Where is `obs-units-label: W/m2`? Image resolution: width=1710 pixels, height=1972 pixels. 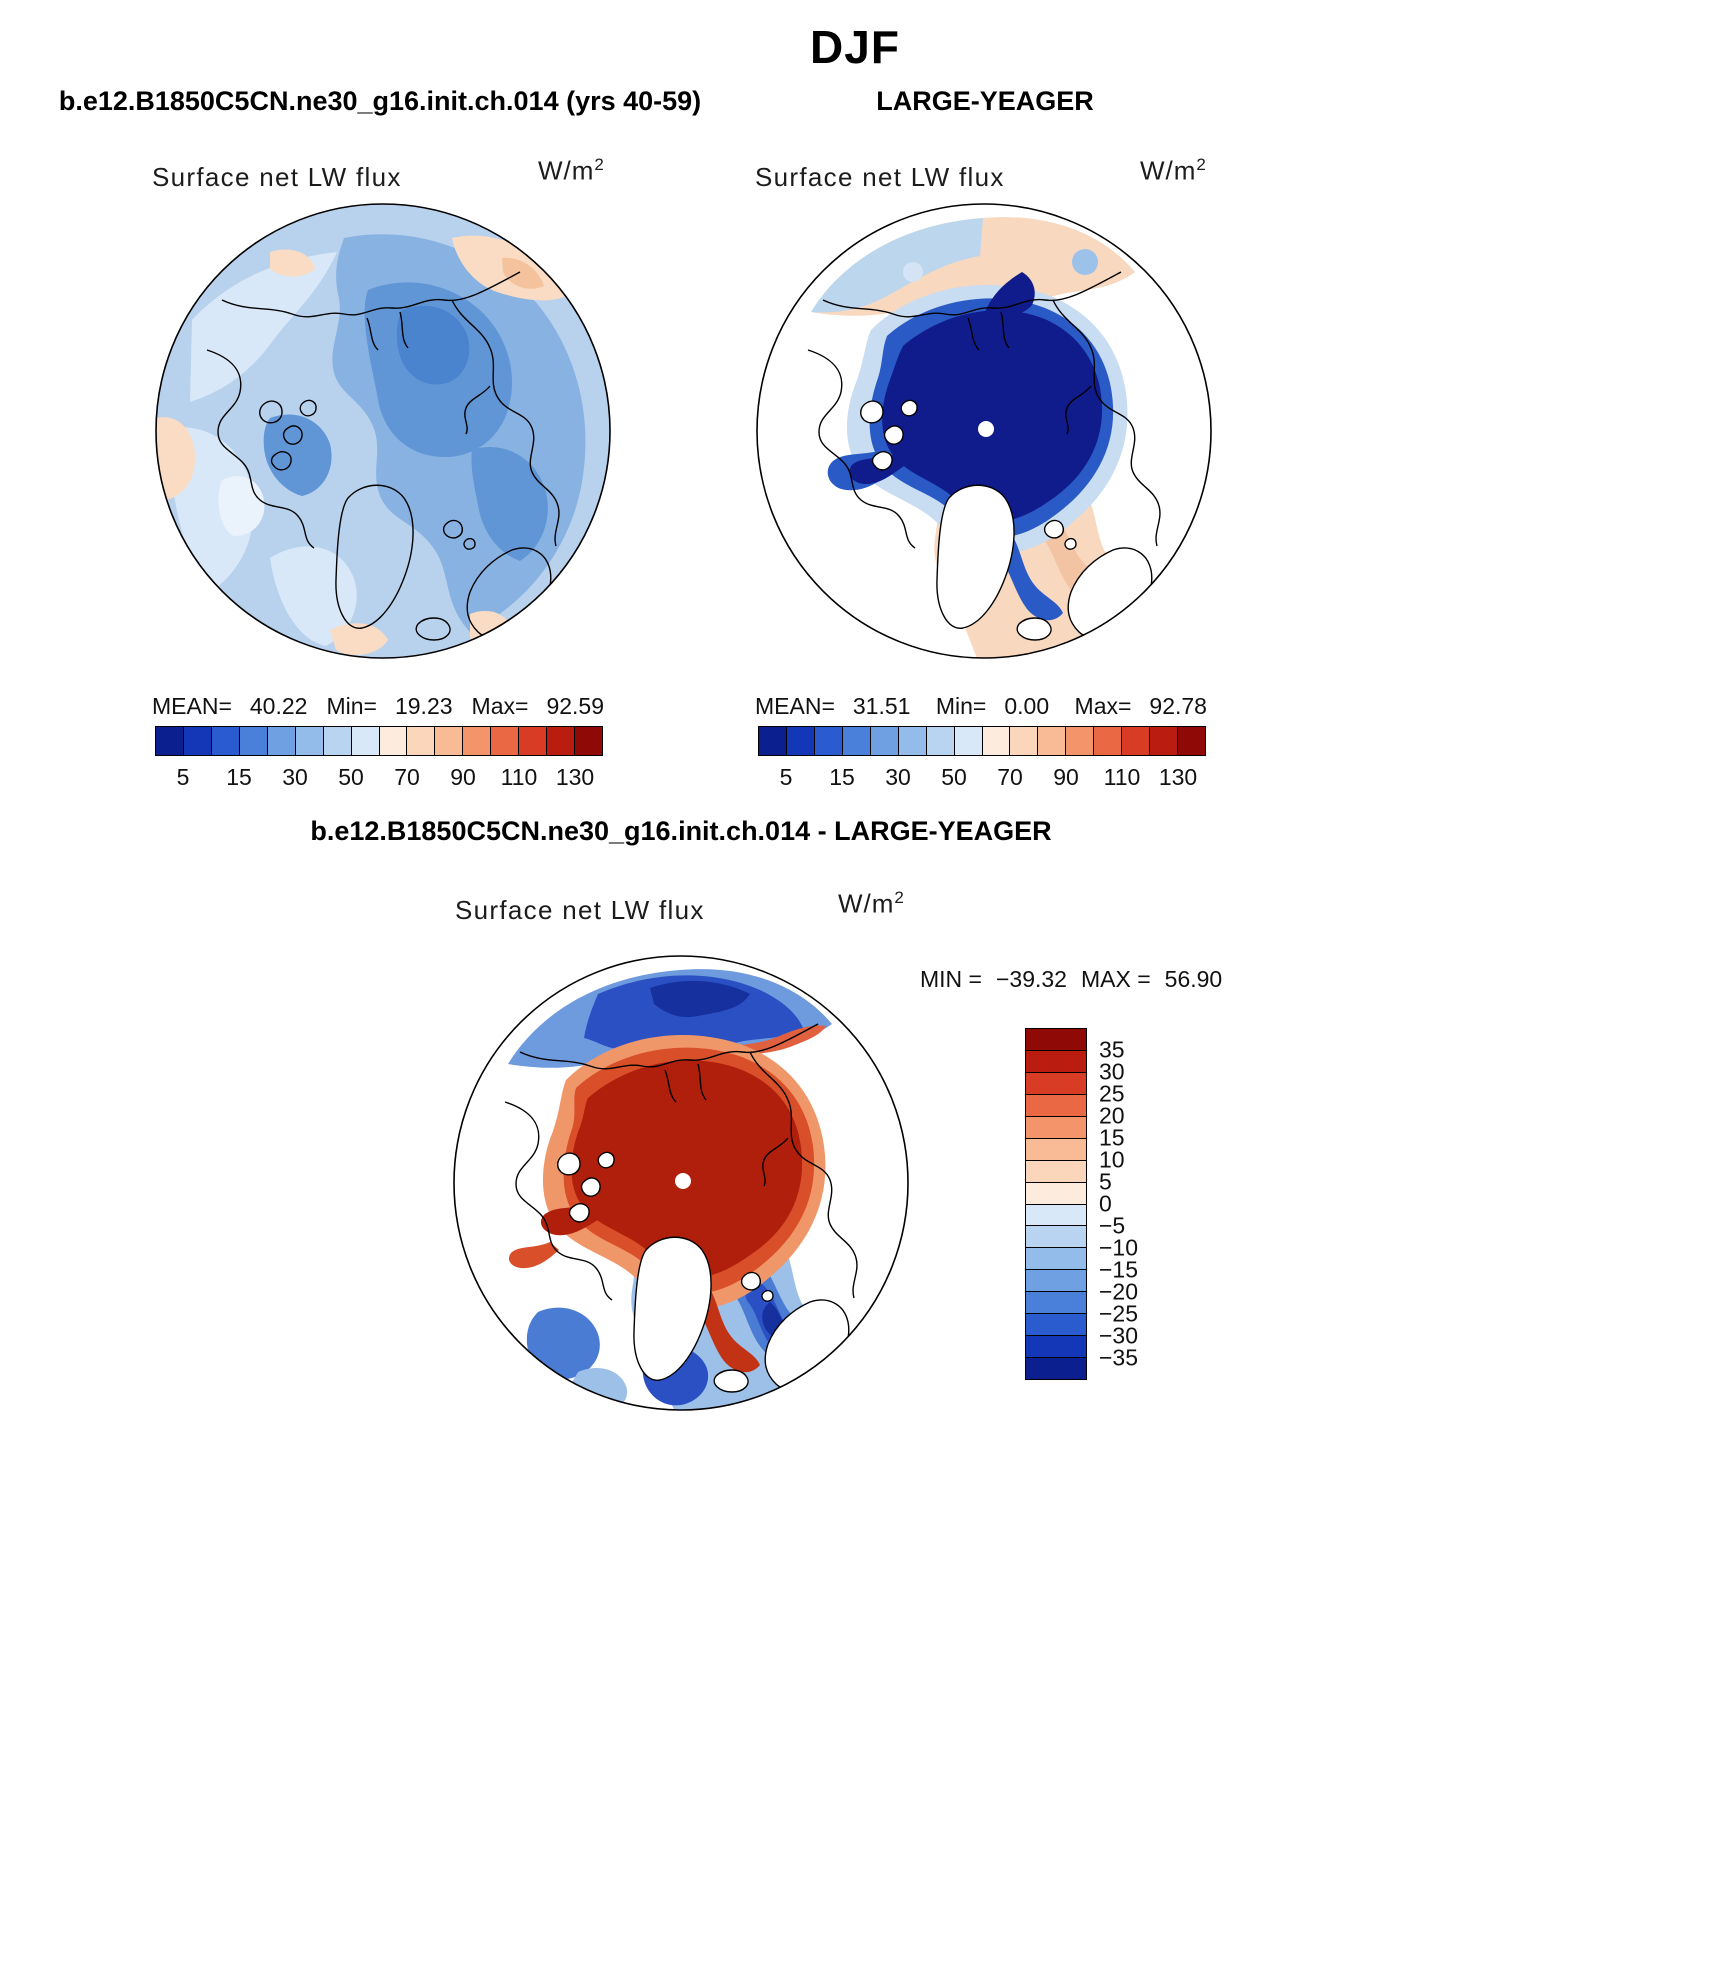 obs-units-label: W/m2 is located at coordinates (1173, 171).